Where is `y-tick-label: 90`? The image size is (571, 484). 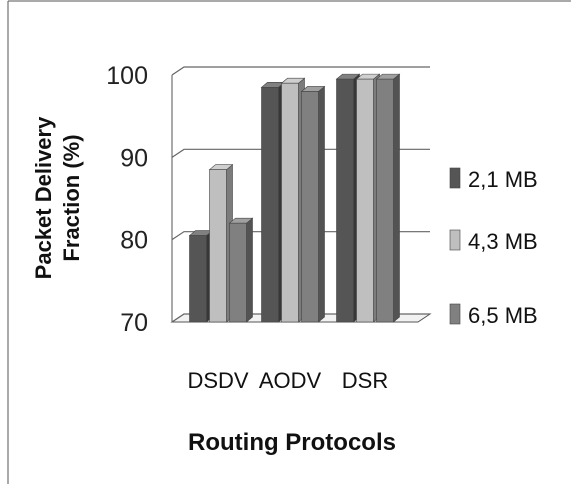 y-tick-label: 90 is located at coordinates (134, 158).